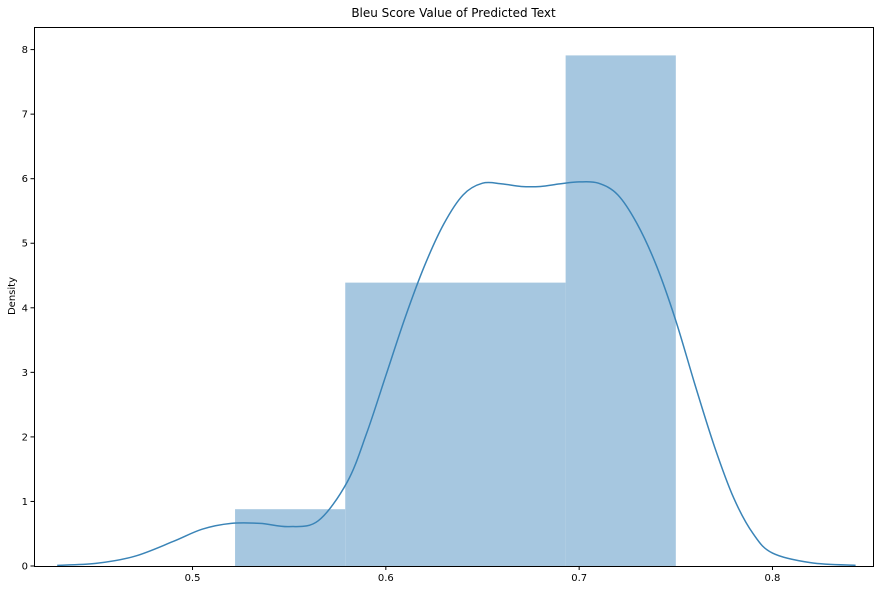  What do you see at coordinates (773, 578) in the screenshot?
I see `x-tick-label: 0.8` at bounding box center [773, 578].